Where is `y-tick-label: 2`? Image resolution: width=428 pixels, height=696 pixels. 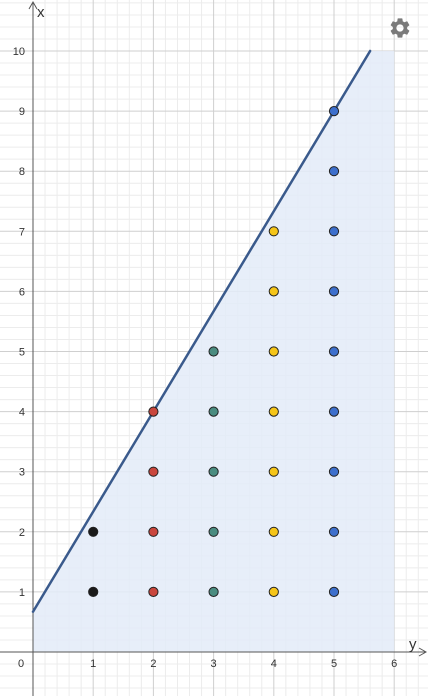
y-tick-label: 2 is located at coordinates (22, 533).